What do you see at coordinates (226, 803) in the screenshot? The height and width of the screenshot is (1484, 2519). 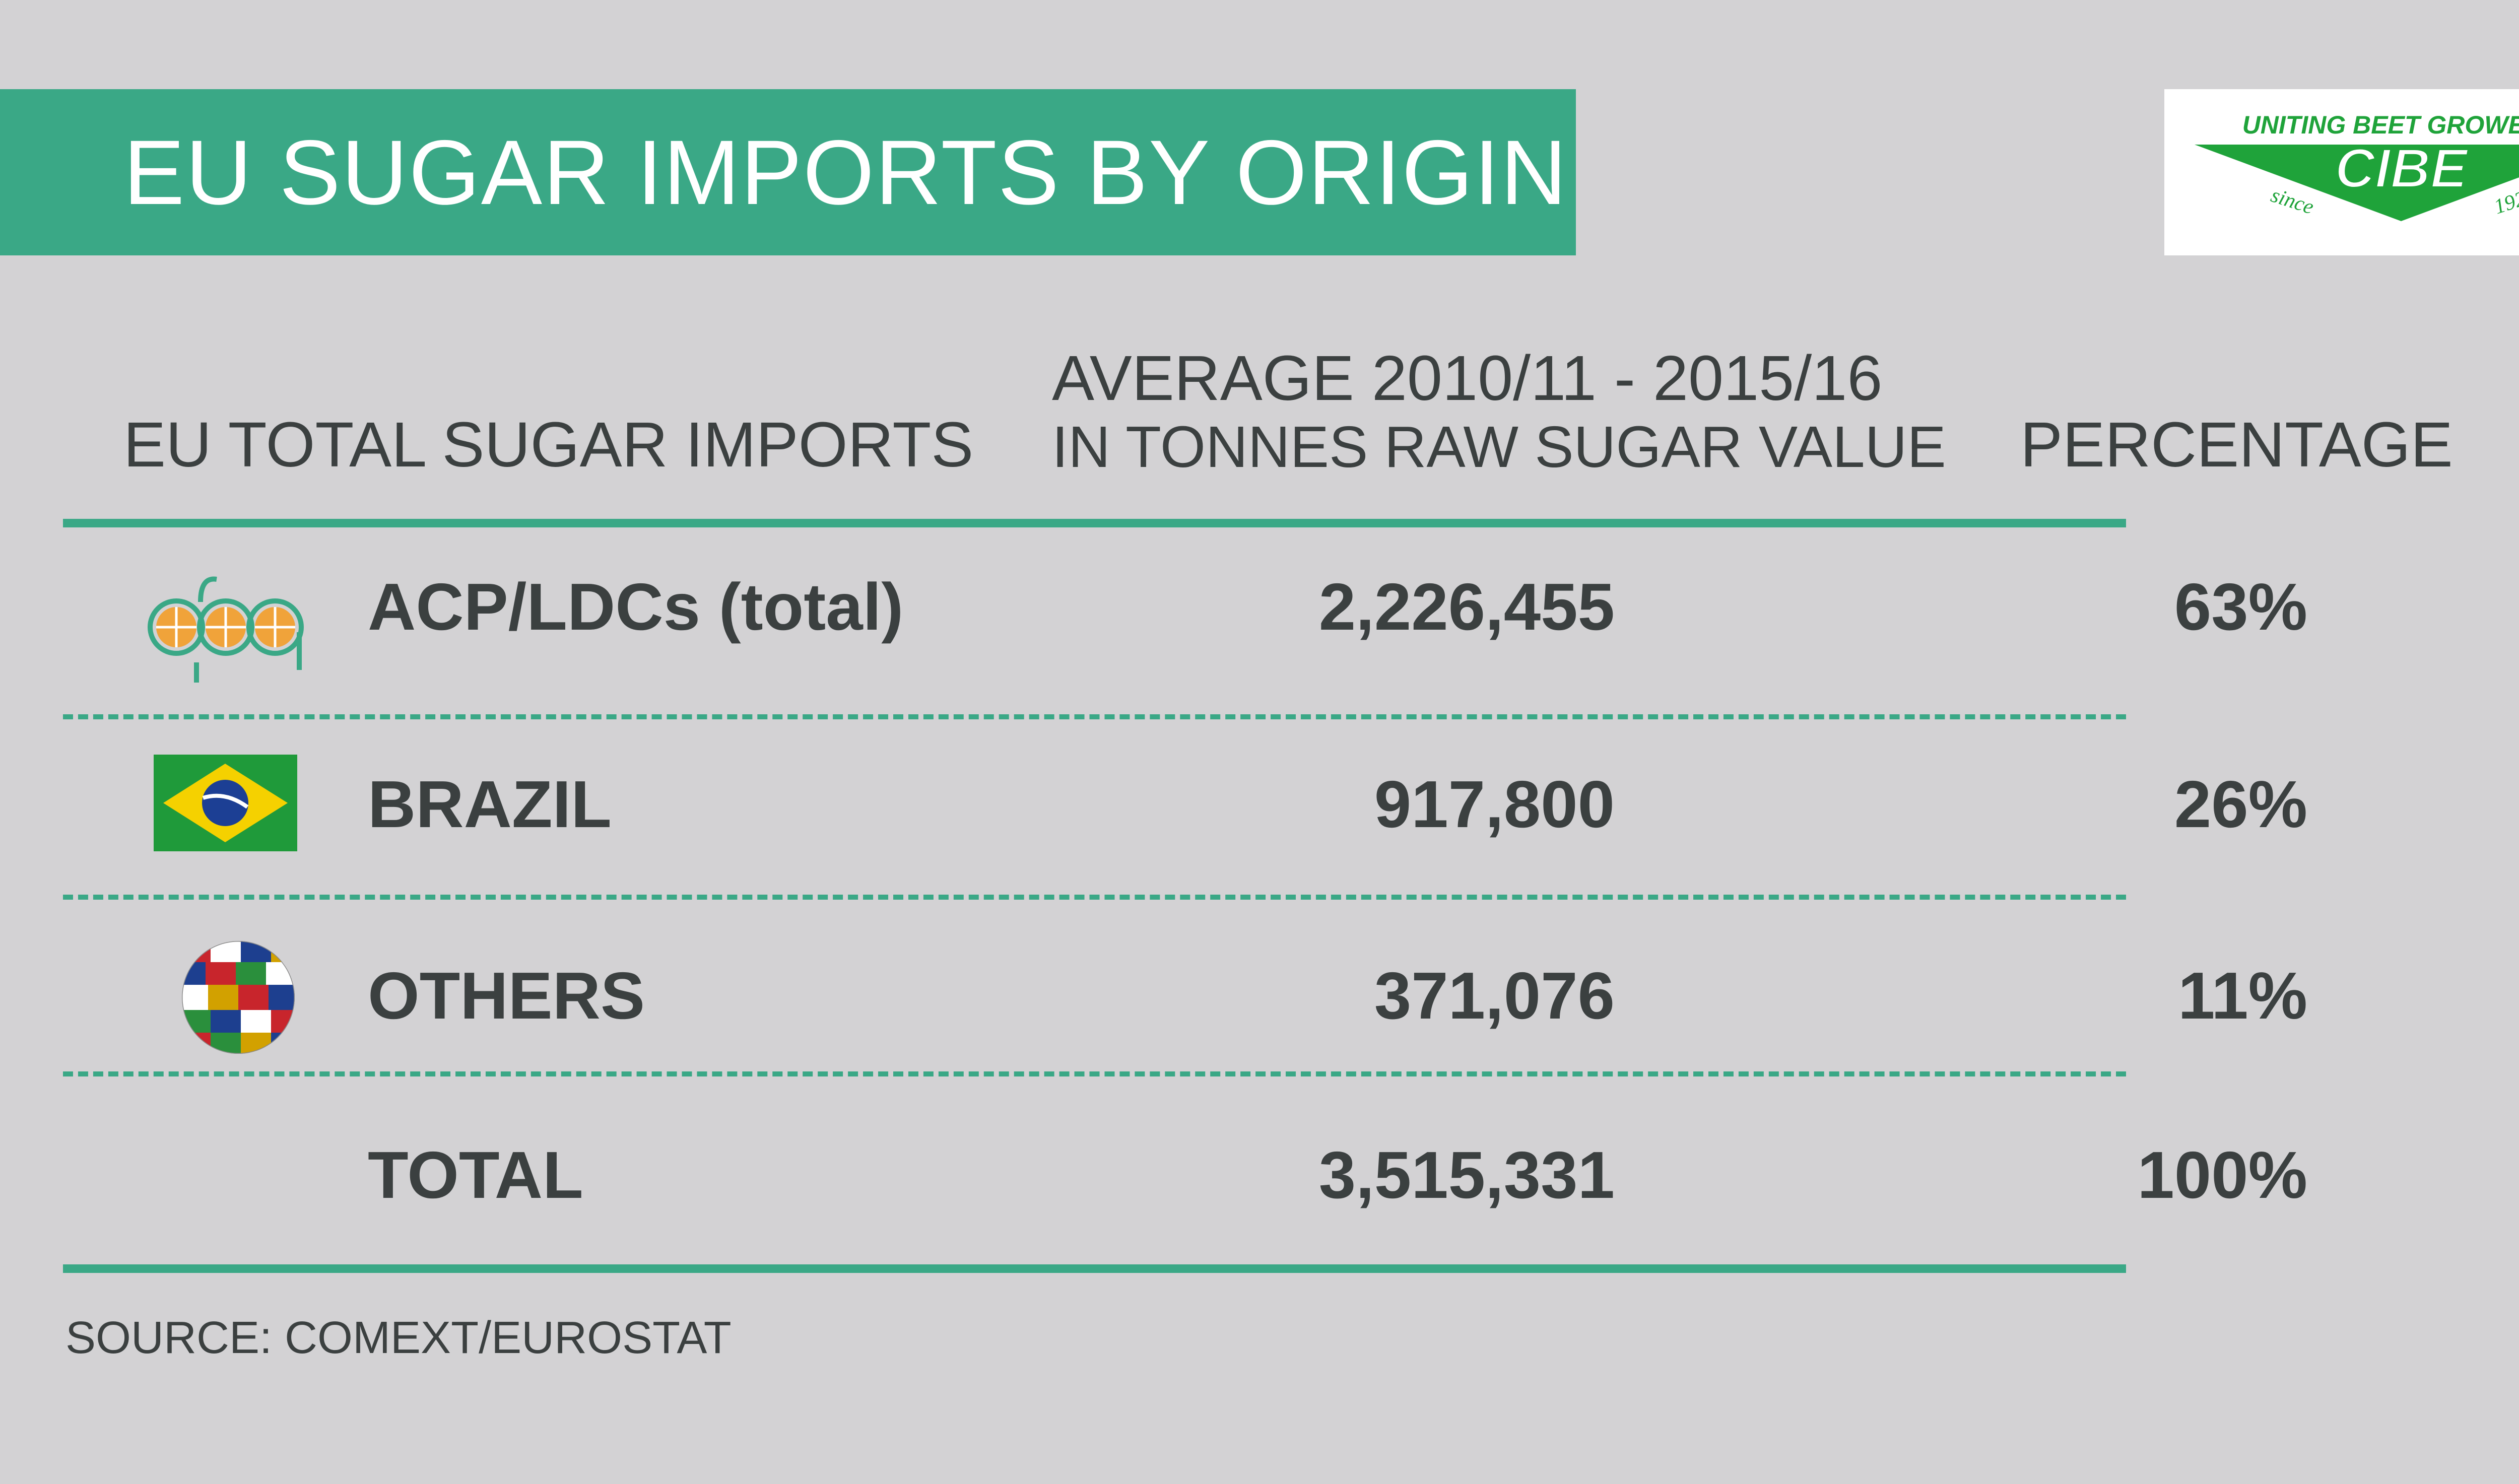 I see `brazil-flag-icon` at bounding box center [226, 803].